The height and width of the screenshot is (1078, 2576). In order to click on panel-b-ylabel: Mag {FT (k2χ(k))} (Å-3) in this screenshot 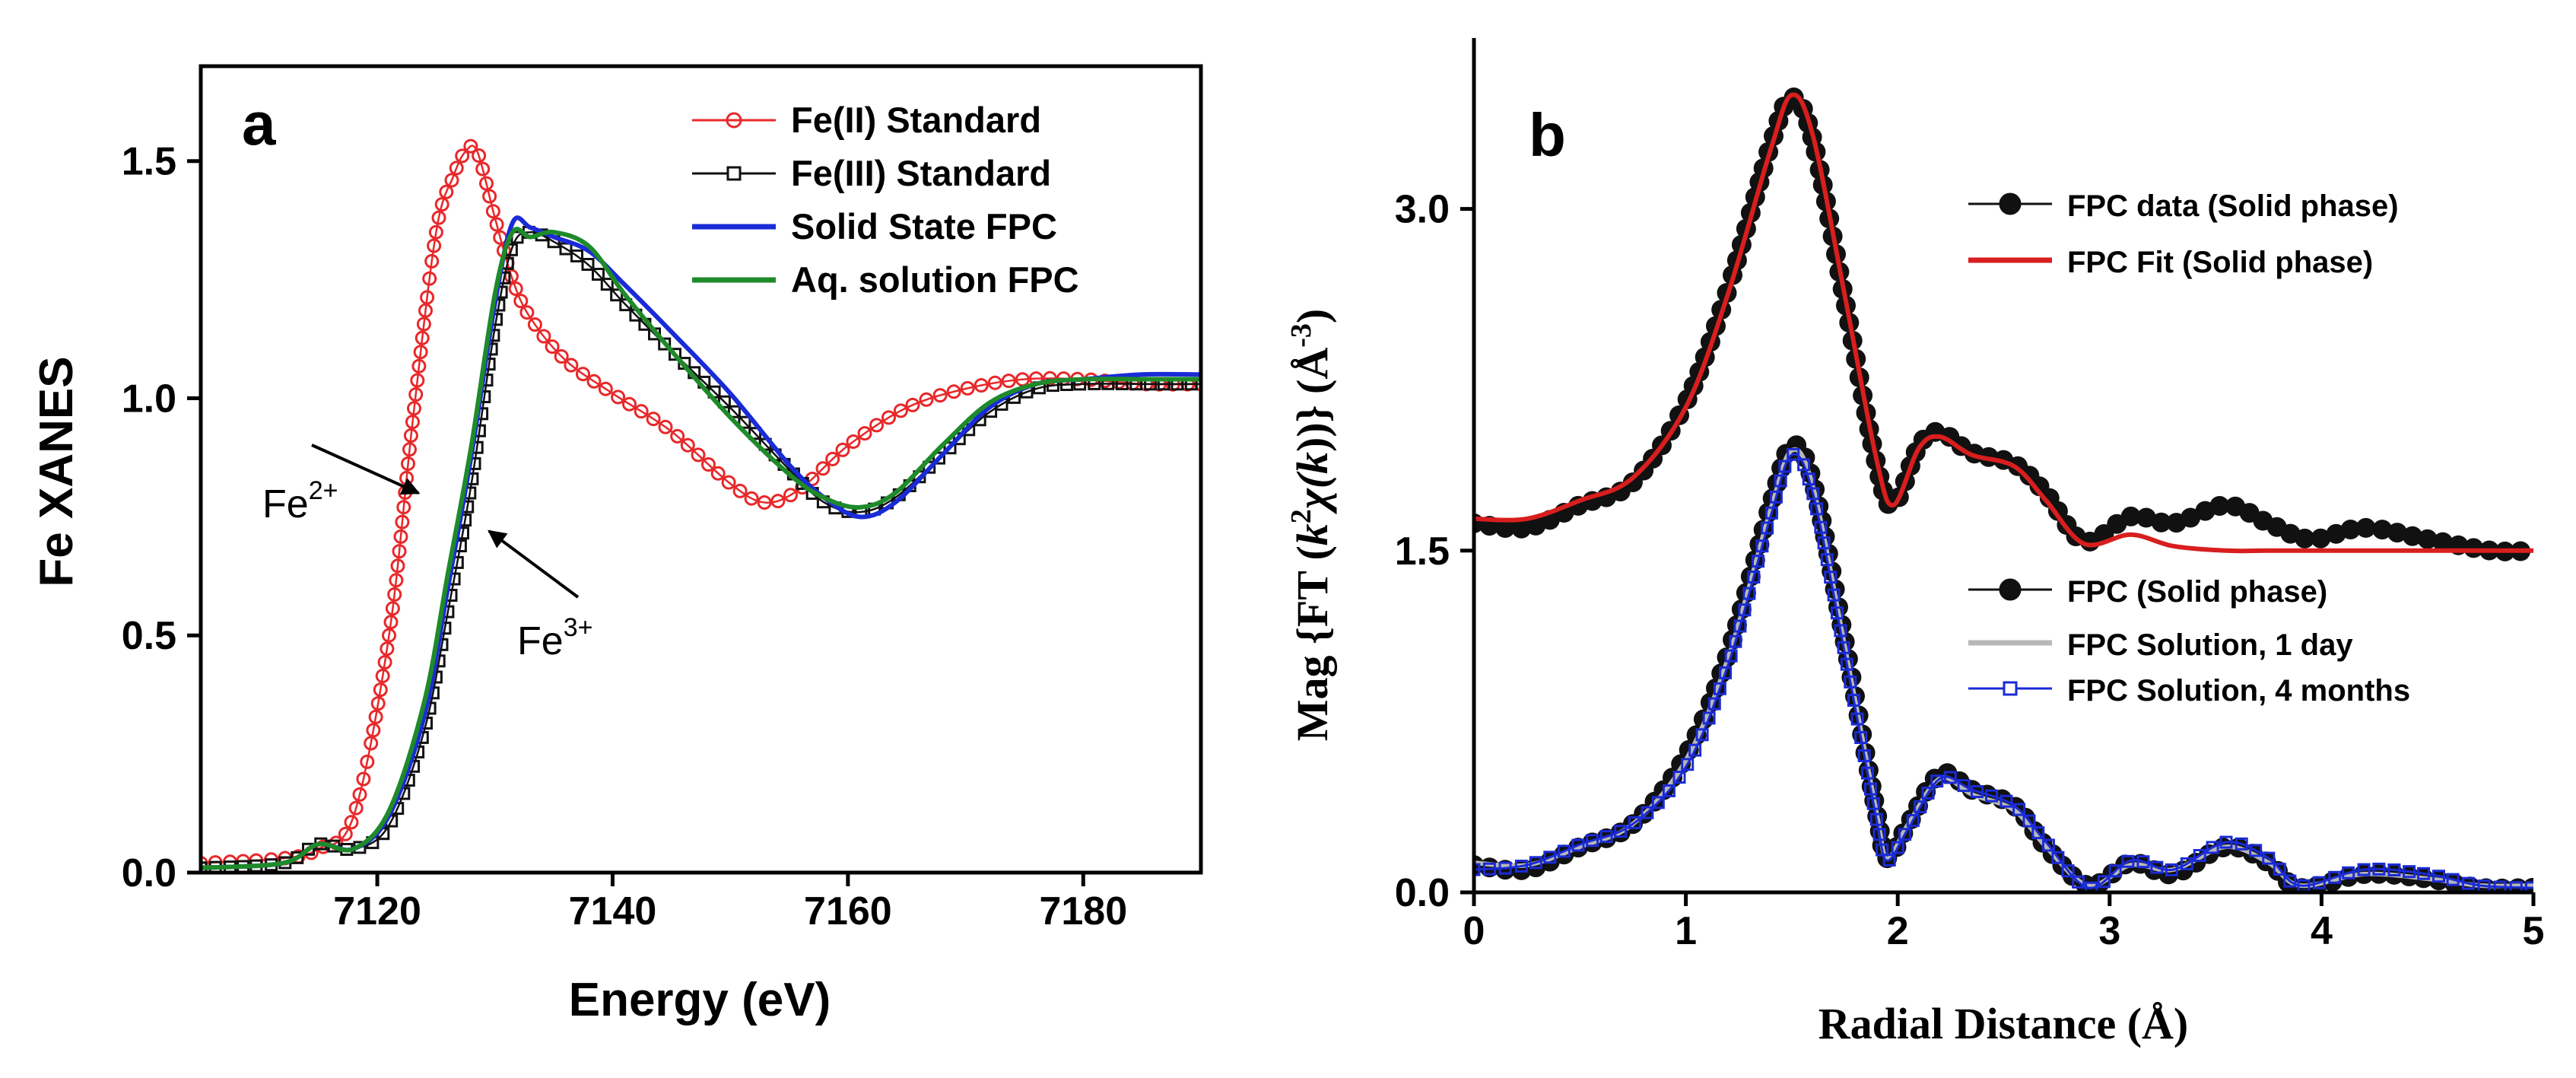, I will do `click(1311, 525)`.